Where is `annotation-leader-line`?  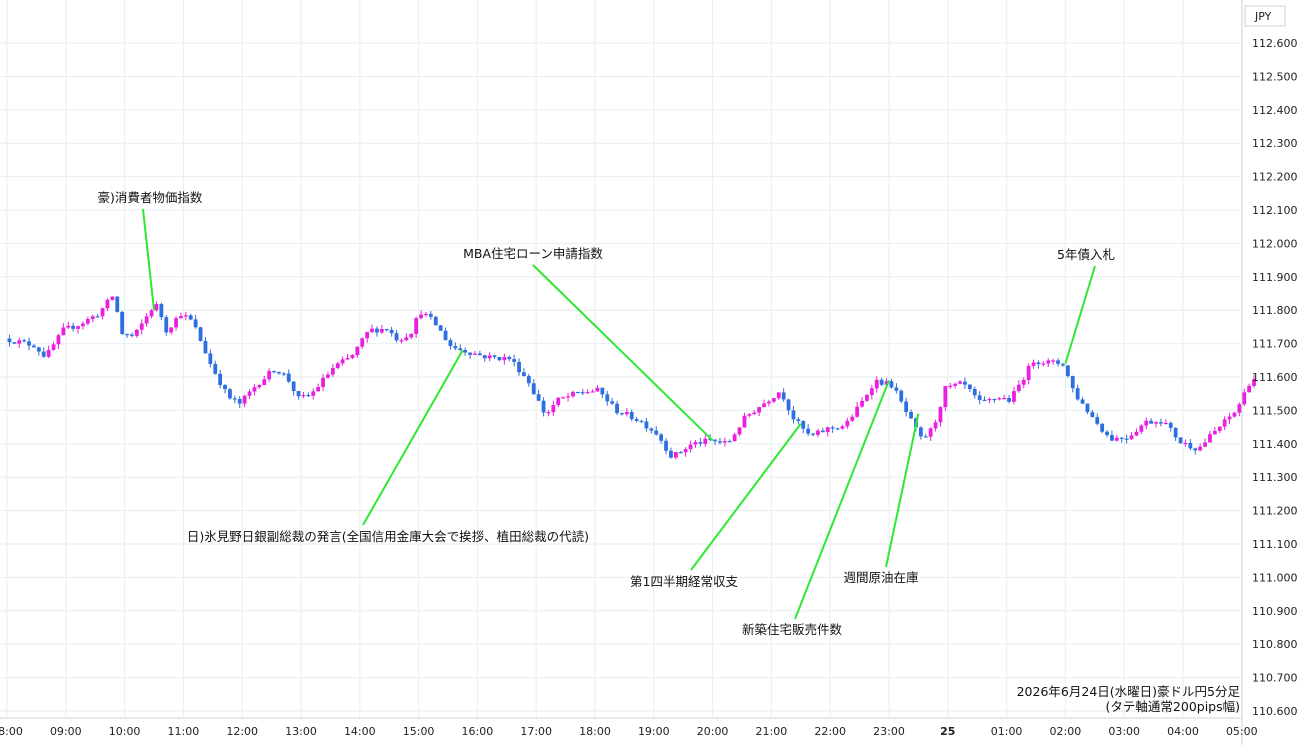
annotation-leader-line is located at coordinates (148, 259).